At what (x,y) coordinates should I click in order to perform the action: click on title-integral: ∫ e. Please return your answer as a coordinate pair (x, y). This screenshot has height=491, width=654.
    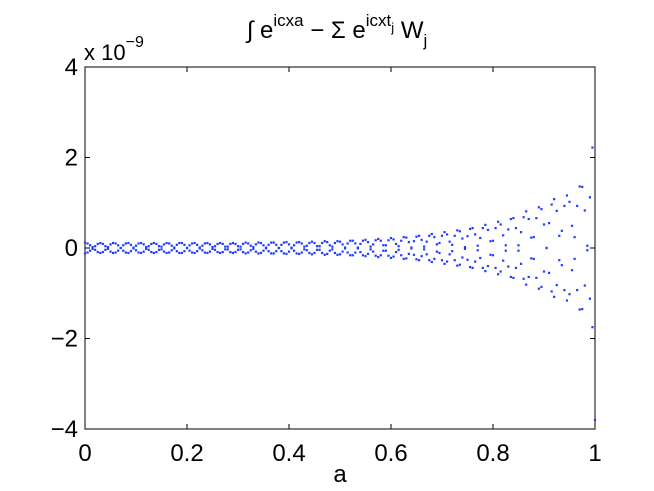
    Looking at the image, I should click on (259, 30).